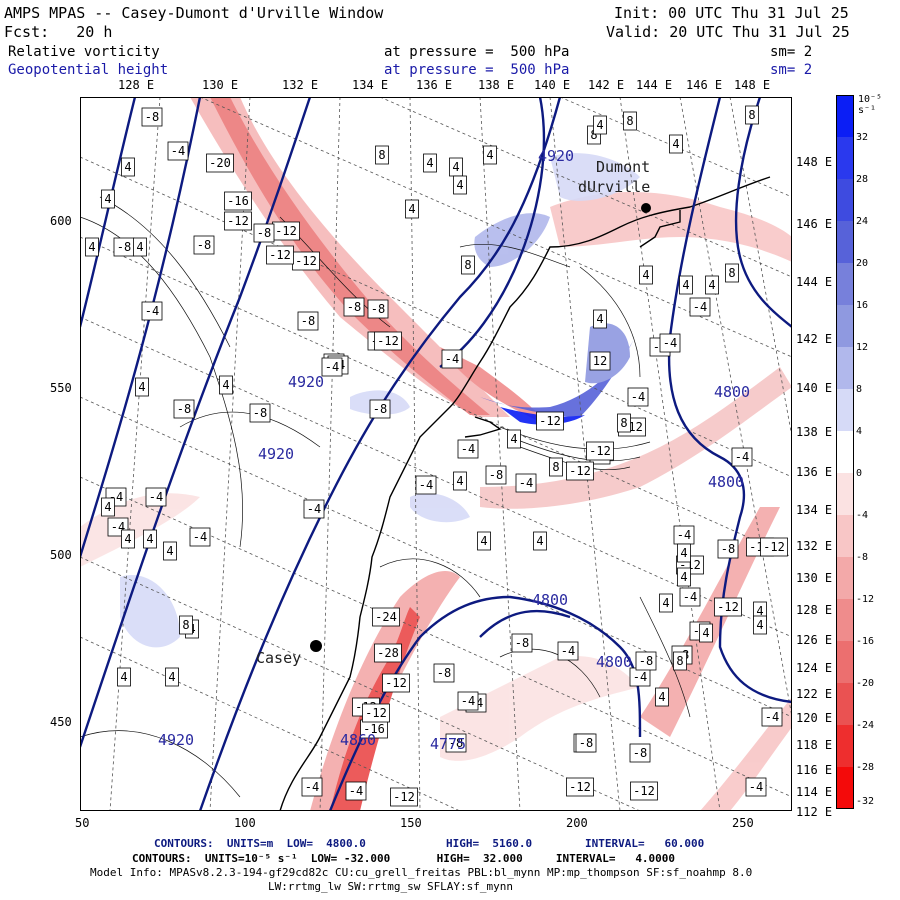  What do you see at coordinates (862, 347) in the screenshot?
I see `colorbar-label: 12` at bounding box center [862, 347].